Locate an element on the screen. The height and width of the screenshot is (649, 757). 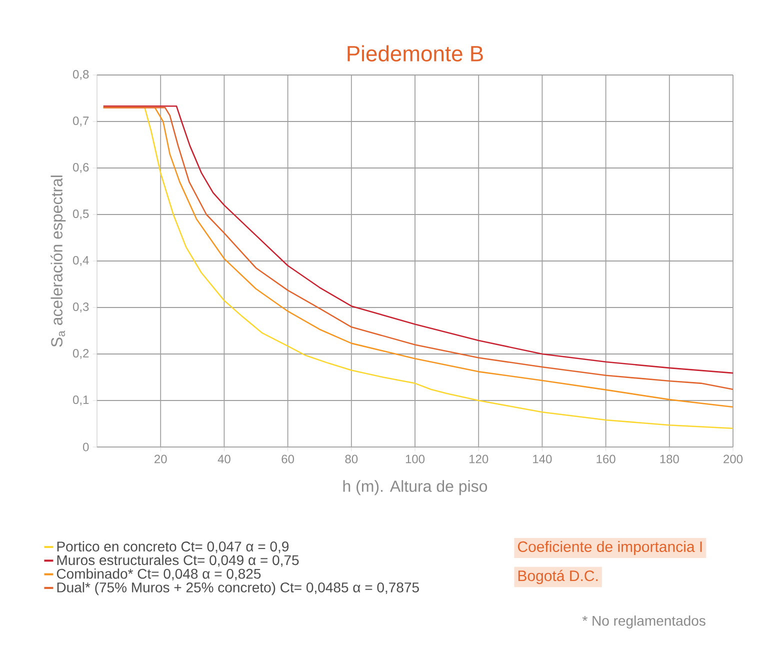
x-tick-label: 100 is located at coordinates (415, 459).